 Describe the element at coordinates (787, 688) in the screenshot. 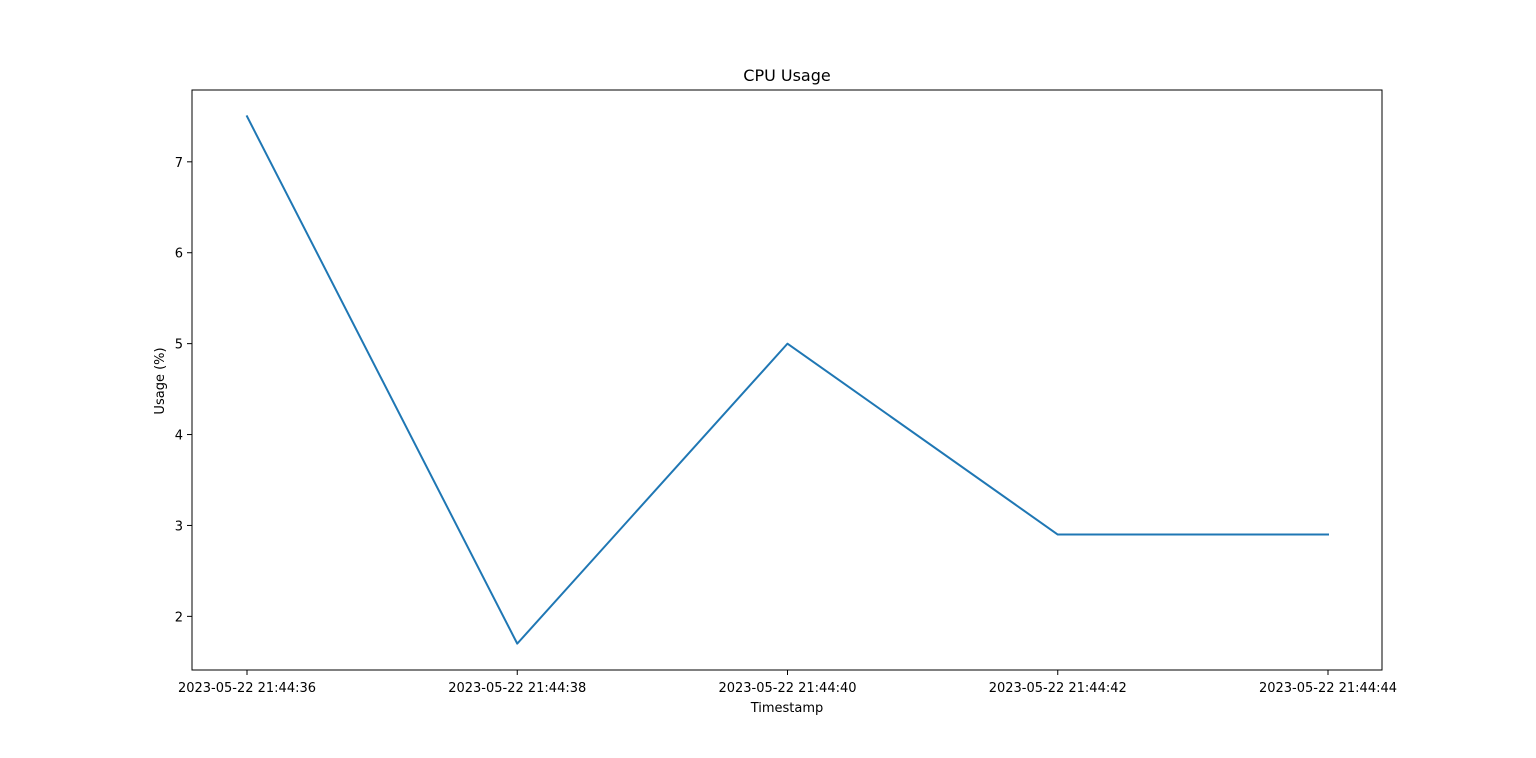

I see `x-tick-label: 2023-05-22 21:44:40` at that location.